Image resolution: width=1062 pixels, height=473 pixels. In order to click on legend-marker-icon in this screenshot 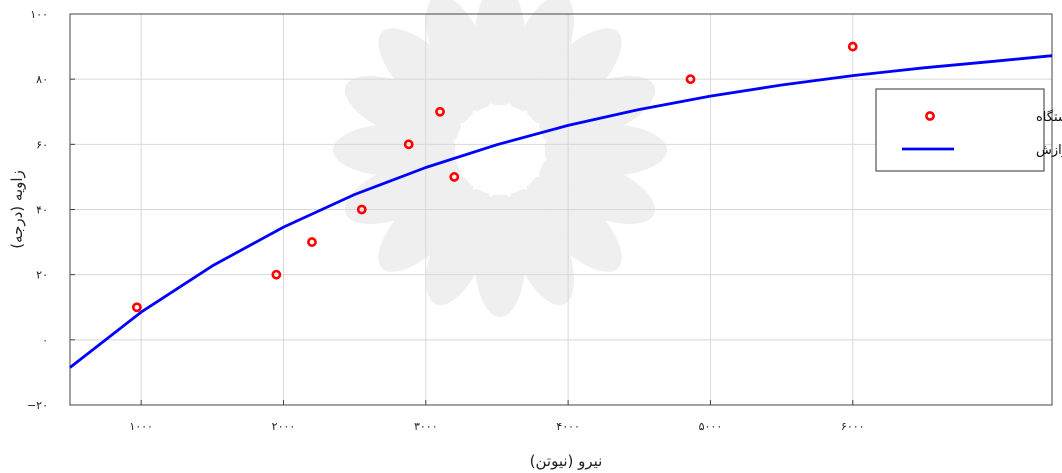, I will do `click(930, 116)`.